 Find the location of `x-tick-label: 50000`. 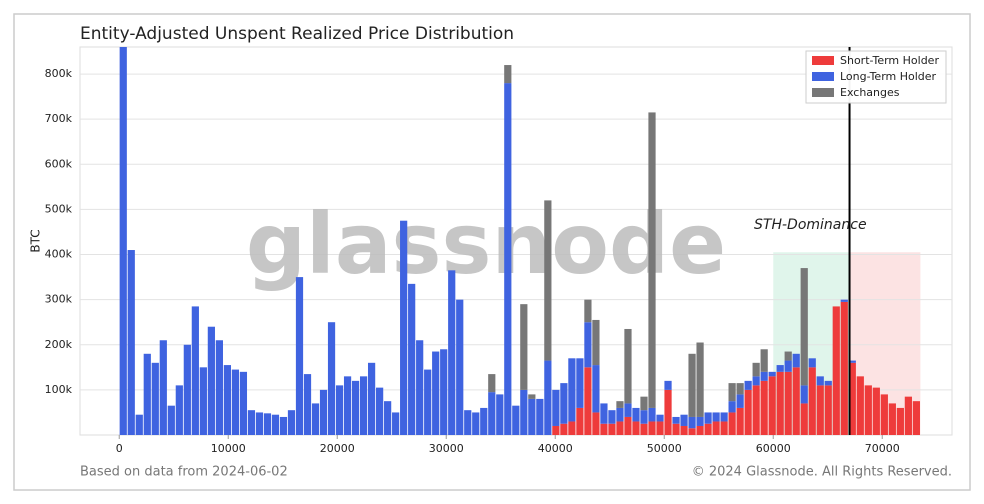

x-tick-label: 50000 is located at coordinates (664, 448).